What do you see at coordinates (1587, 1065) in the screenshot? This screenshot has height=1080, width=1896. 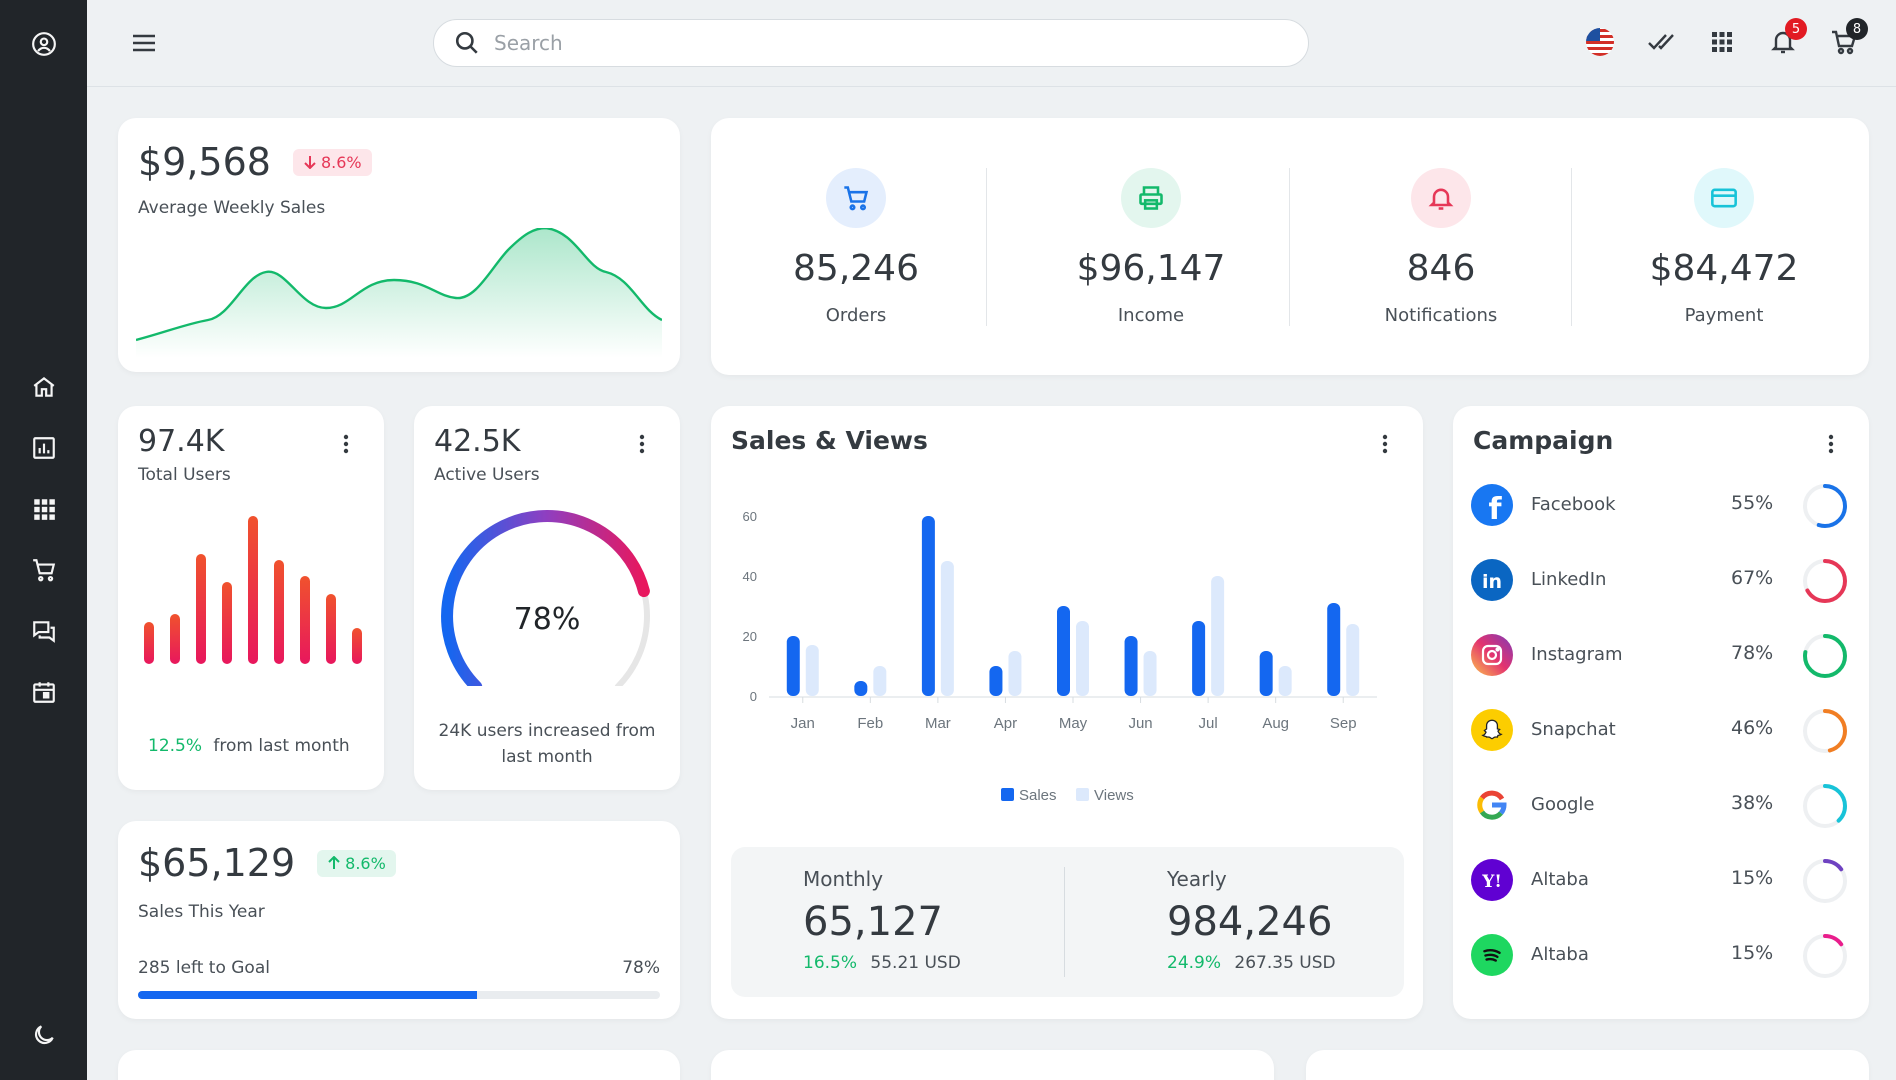 I see `bottom-card-right` at bounding box center [1587, 1065].